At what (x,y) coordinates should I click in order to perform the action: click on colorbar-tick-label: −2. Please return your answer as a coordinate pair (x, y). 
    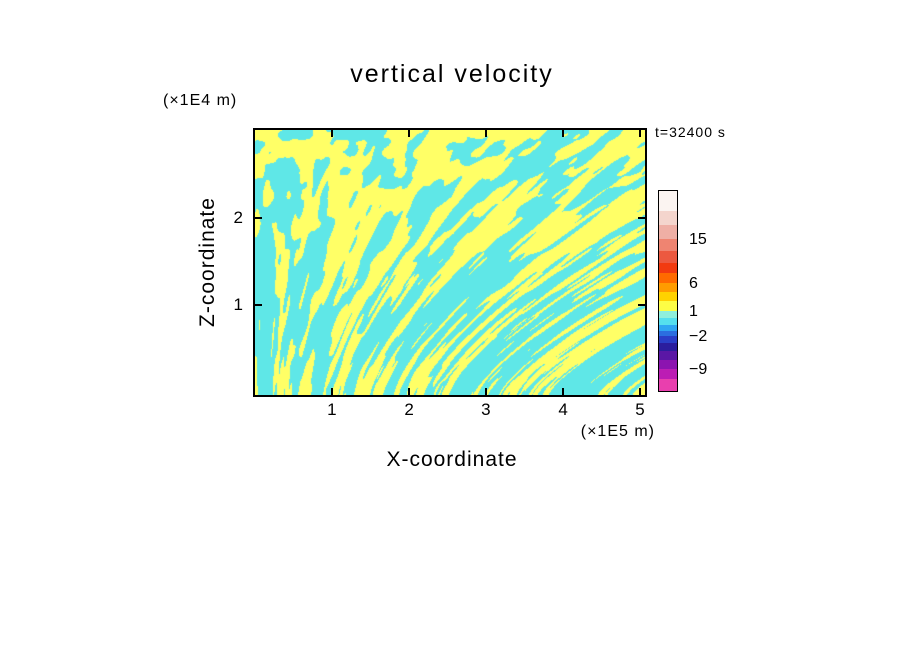
    Looking at the image, I should click on (698, 336).